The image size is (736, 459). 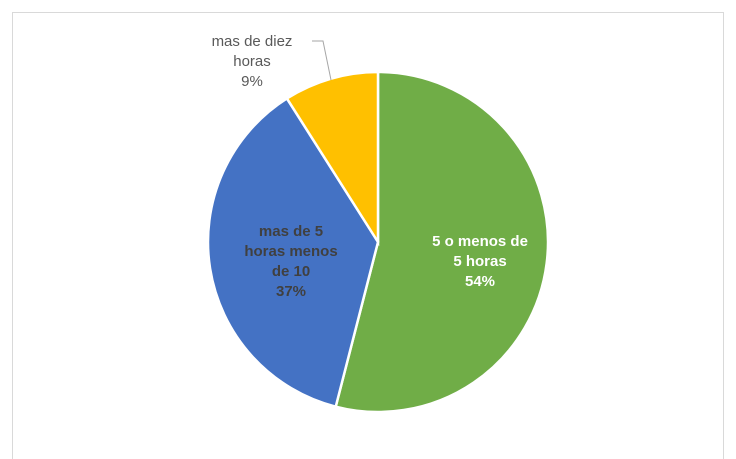 I want to click on leader-line, so click(x=322, y=60).